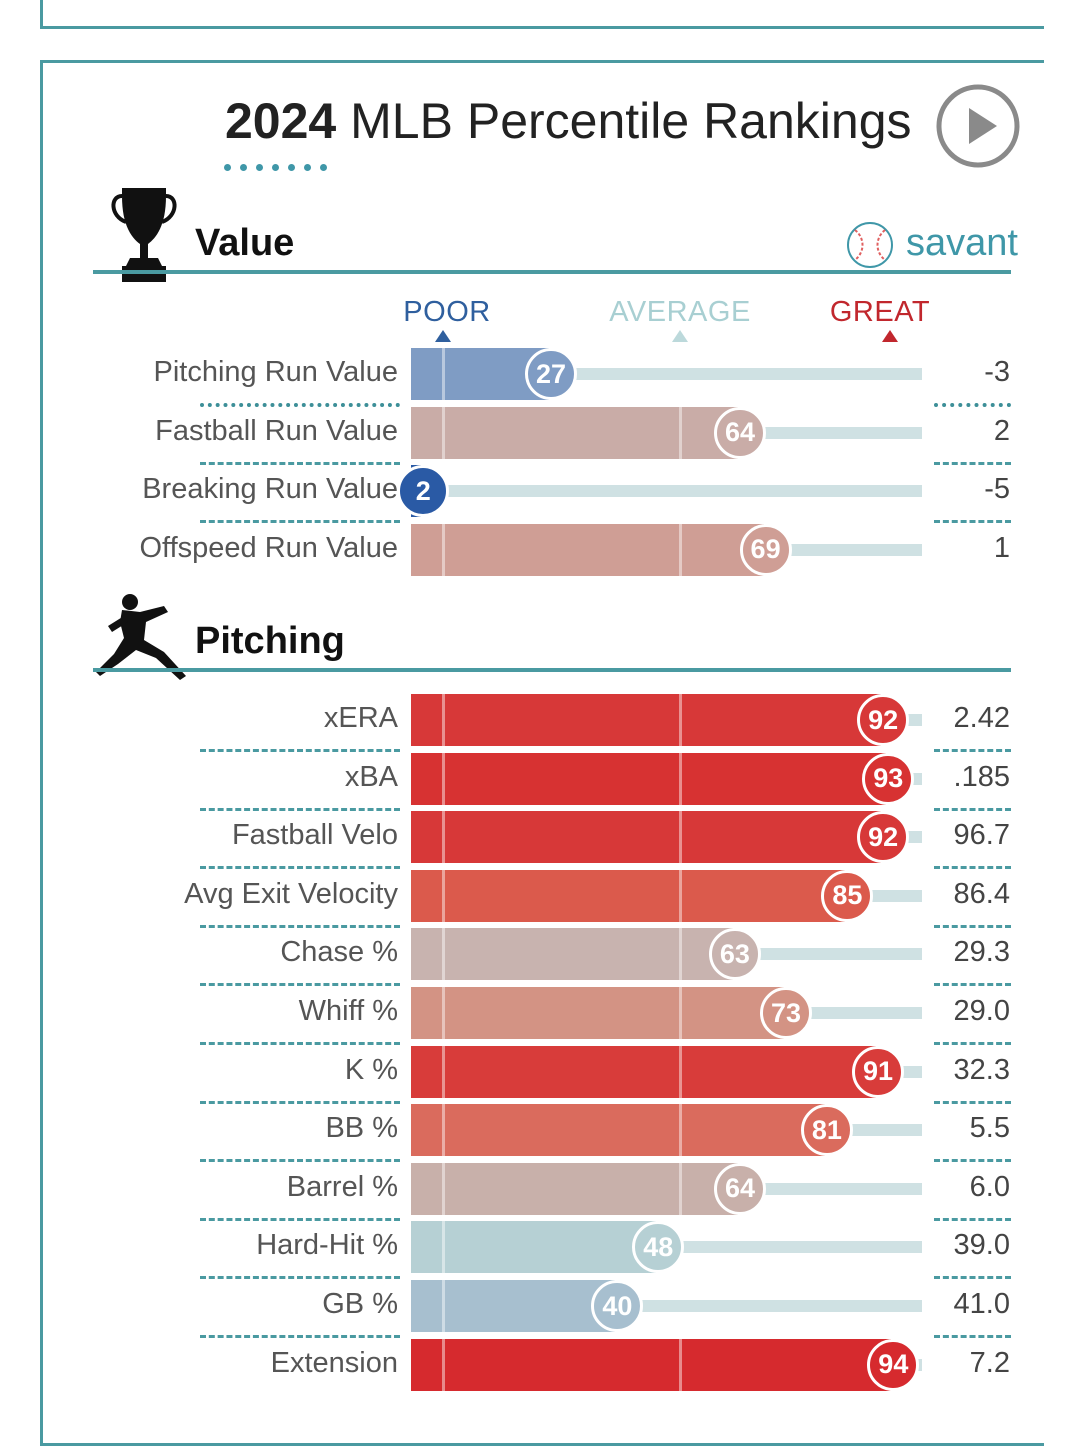 This screenshot has width=1080, height=1452. What do you see at coordinates (371, 1069) in the screenshot?
I see `metric-label: K %` at bounding box center [371, 1069].